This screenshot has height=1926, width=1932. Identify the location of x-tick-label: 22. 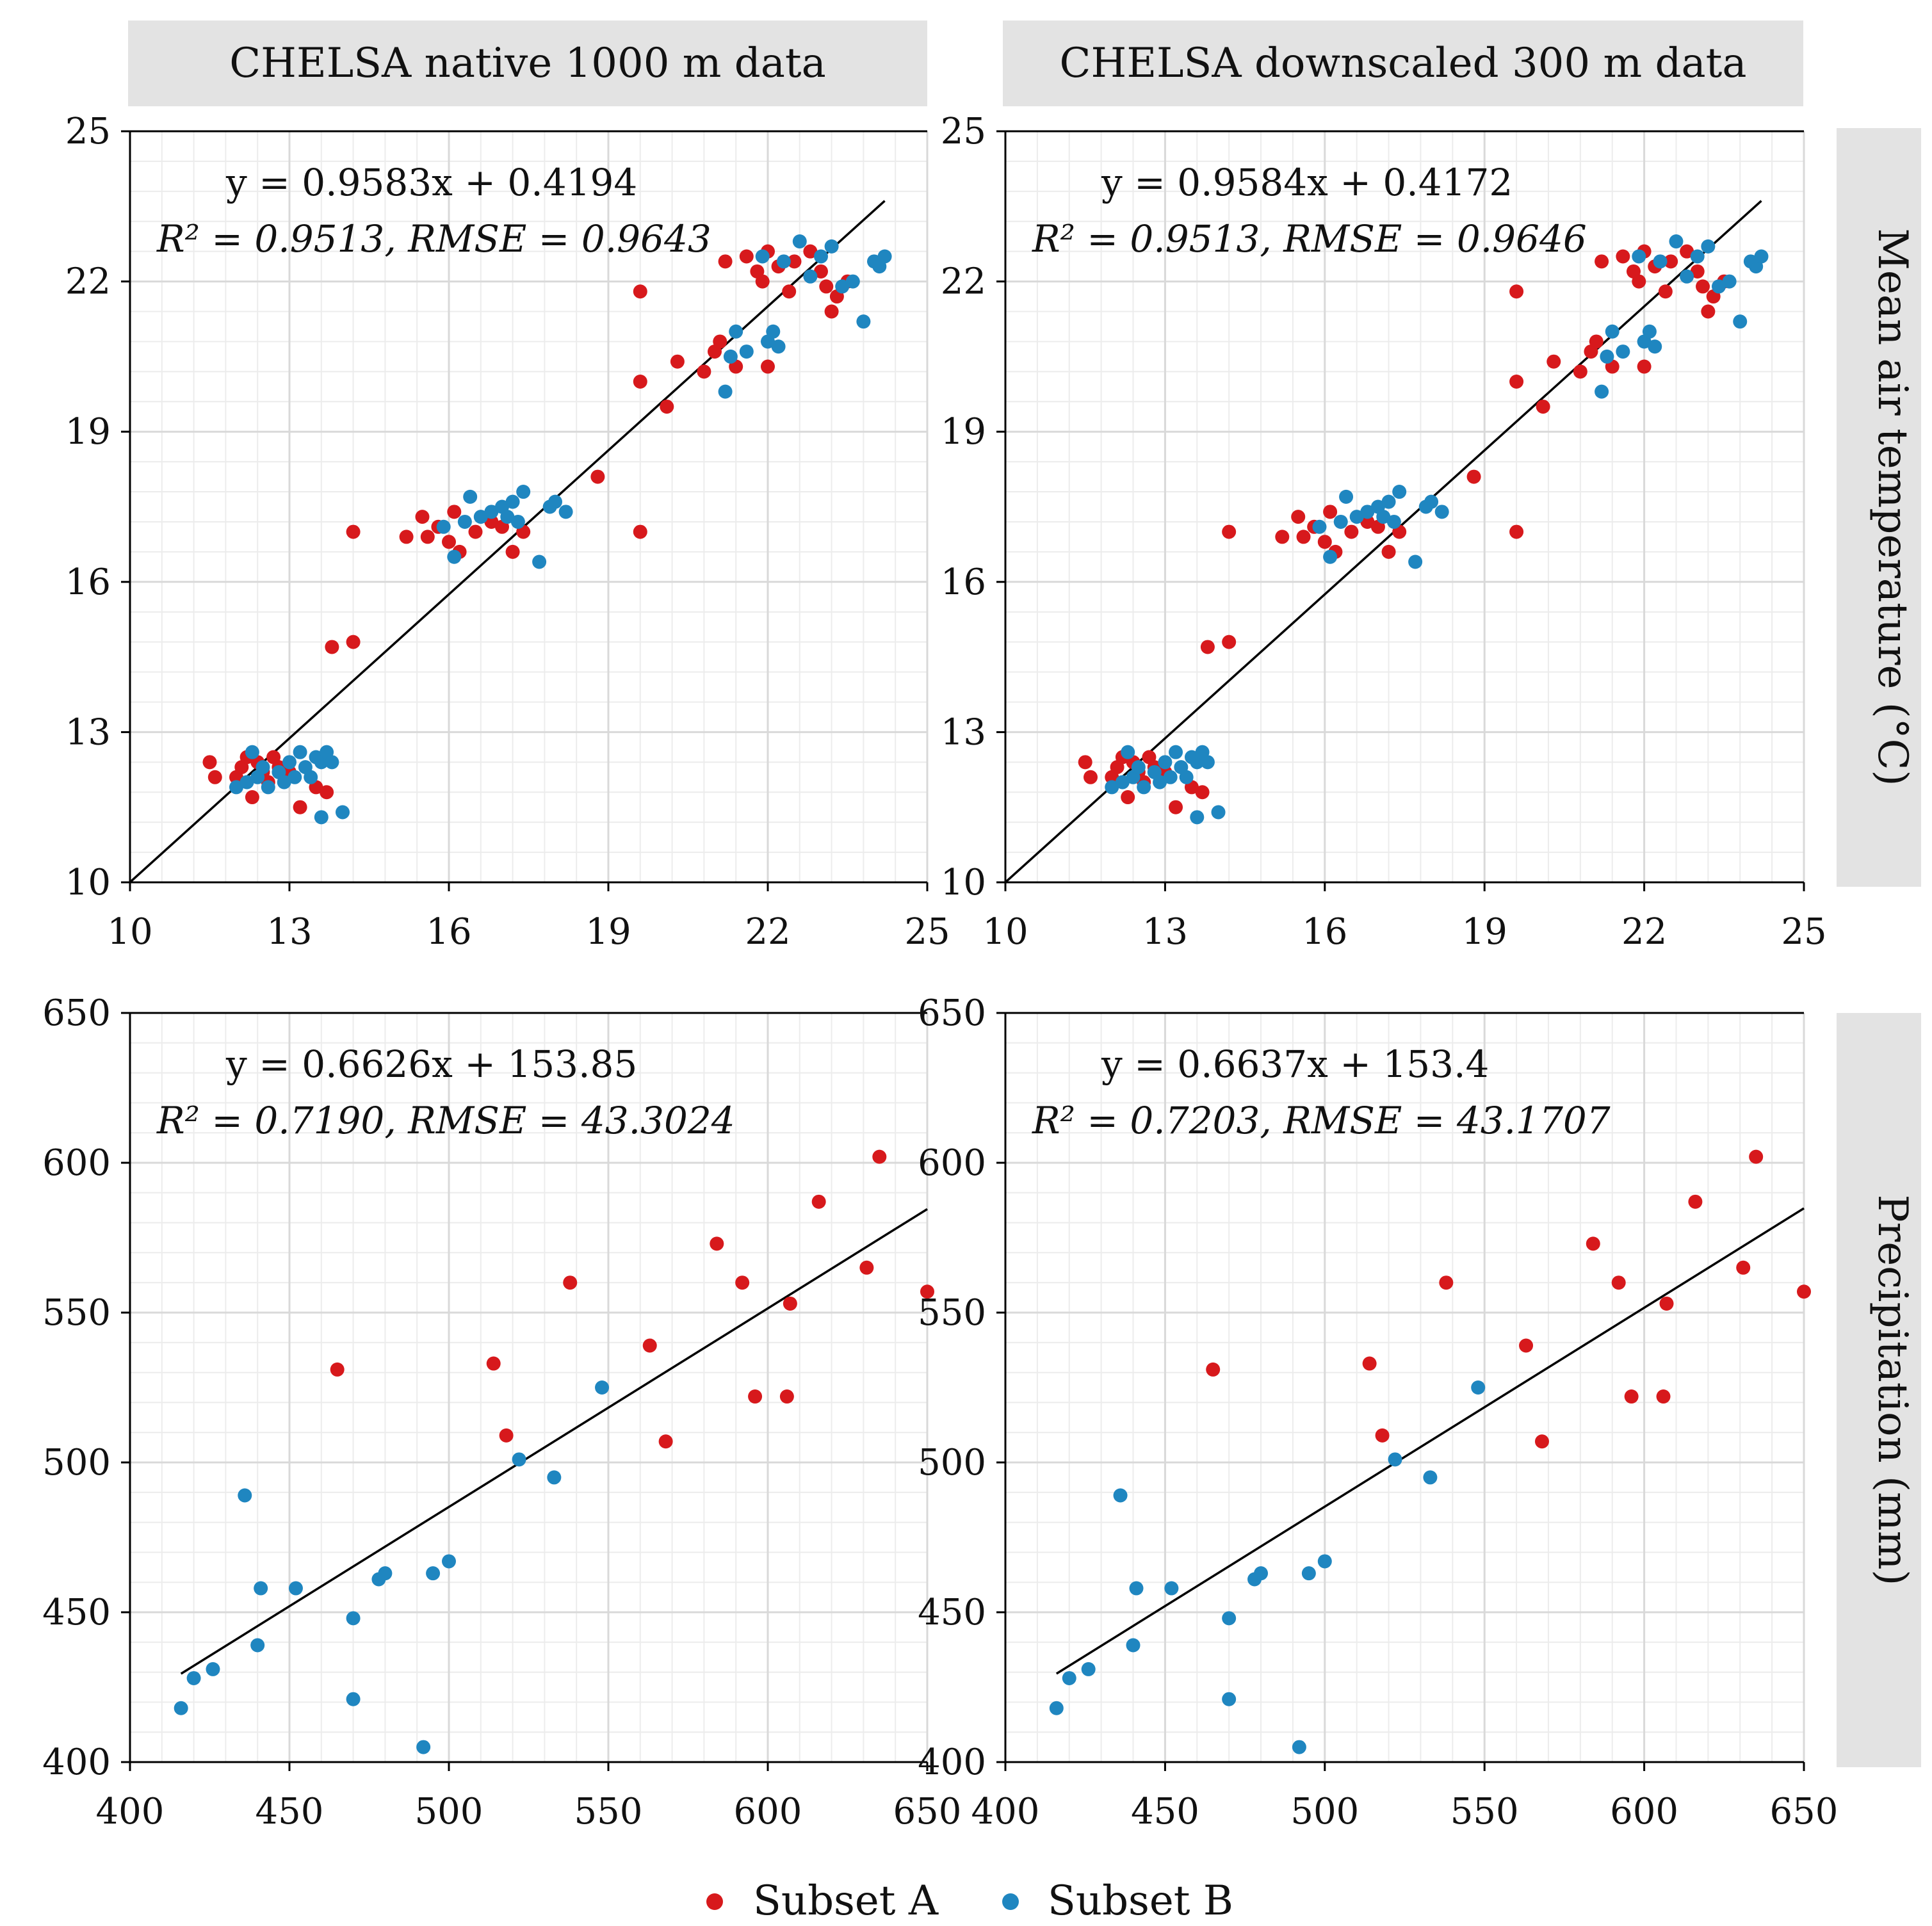
(768, 932).